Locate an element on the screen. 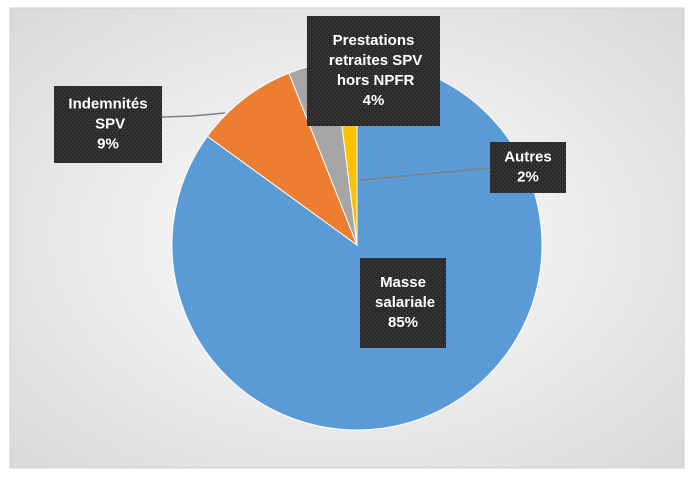  category-label: Prestations retraites SPV hors NPFR is located at coordinates (374, 60).